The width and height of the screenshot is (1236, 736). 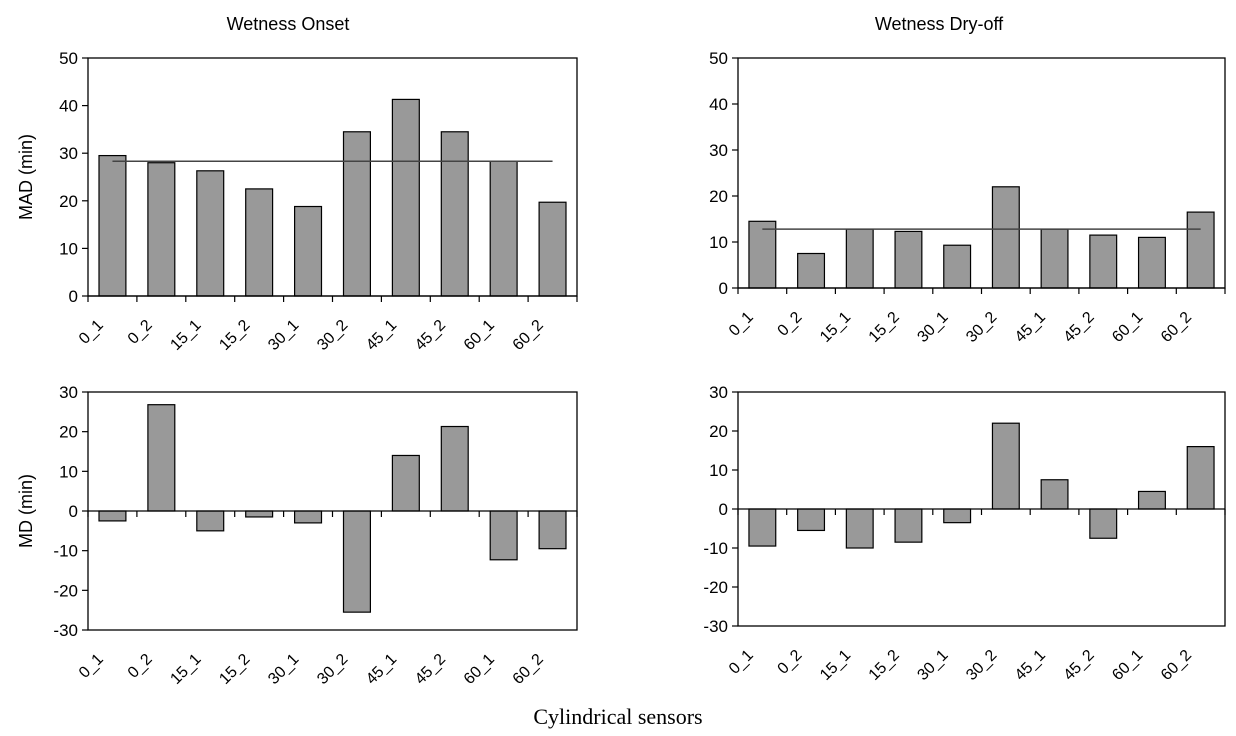 What do you see at coordinates (723, 288) in the screenshot?
I see `panel2-y-tick-label-0: 0` at bounding box center [723, 288].